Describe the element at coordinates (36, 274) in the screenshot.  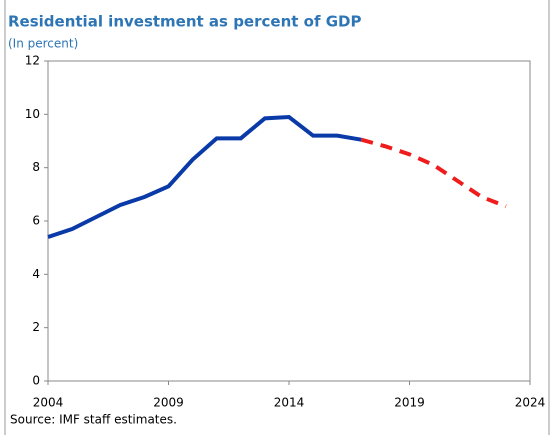
I see `y-tick-label: 4` at that location.